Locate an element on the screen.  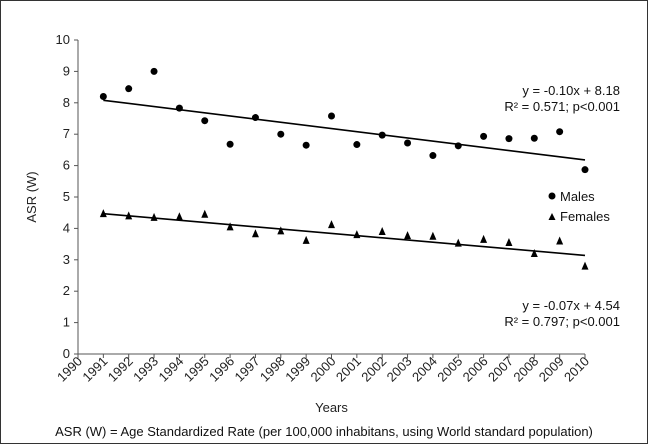
y-tick-label: 0 is located at coordinates (66, 353).